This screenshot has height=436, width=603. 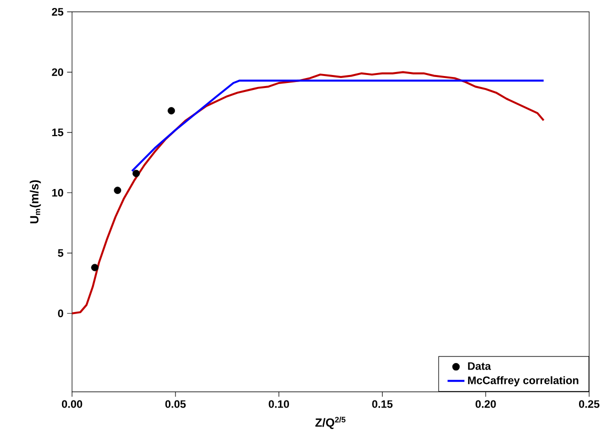 What do you see at coordinates (72, 404) in the screenshot?
I see `x-tick-label: 0.00` at bounding box center [72, 404].